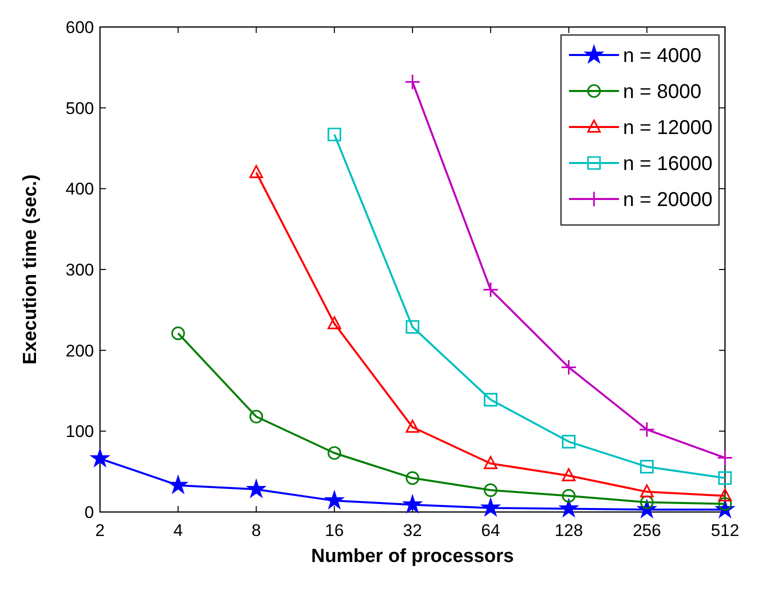 This screenshot has width=757, height=590. Describe the element at coordinates (490, 530) in the screenshot. I see `x-tick-label: 64` at that location.